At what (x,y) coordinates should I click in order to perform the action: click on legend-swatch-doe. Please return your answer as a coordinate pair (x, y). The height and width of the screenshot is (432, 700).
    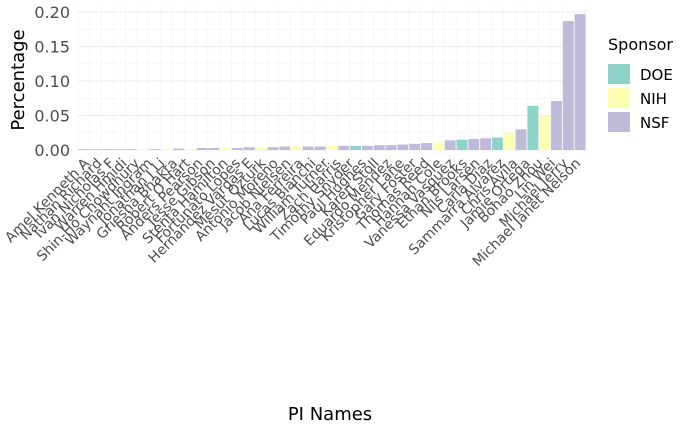
    Looking at the image, I should click on (619, 74).